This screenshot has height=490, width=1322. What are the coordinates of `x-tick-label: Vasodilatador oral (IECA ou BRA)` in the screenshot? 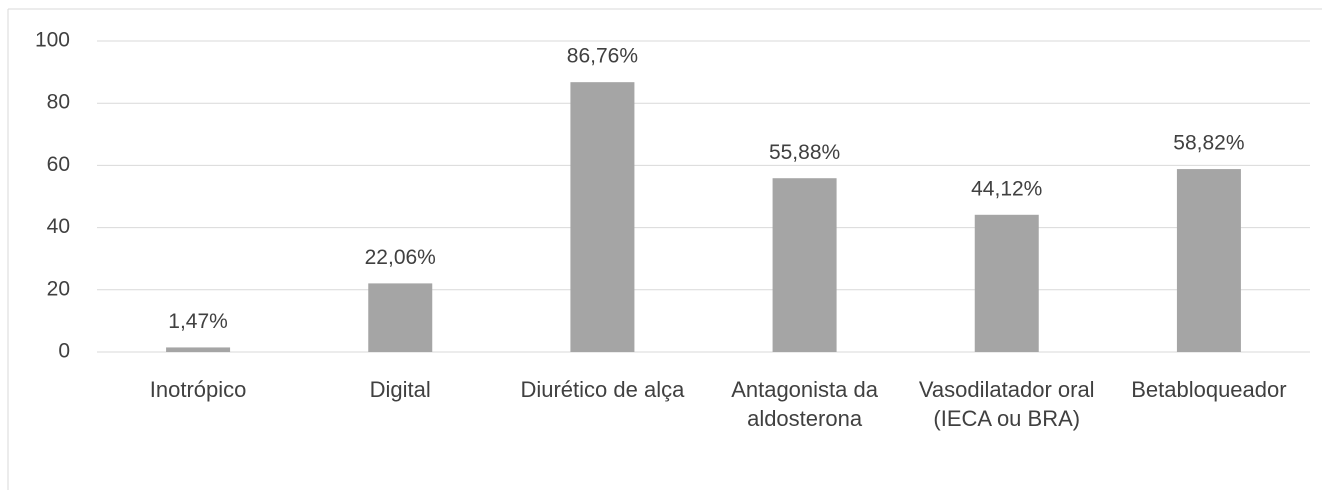 It's located at (1006, 404).